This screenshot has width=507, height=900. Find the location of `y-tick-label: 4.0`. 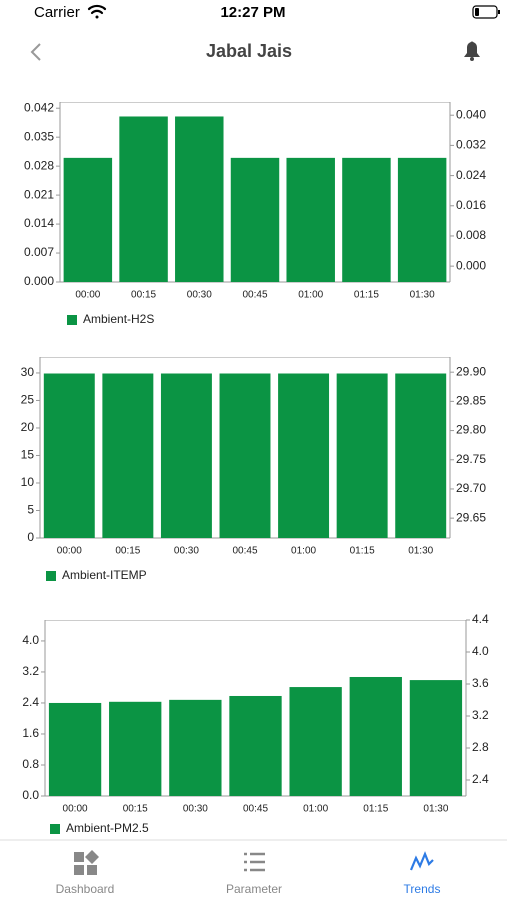

y-tick-label: 4.0 is located at coordinates (30, 640).